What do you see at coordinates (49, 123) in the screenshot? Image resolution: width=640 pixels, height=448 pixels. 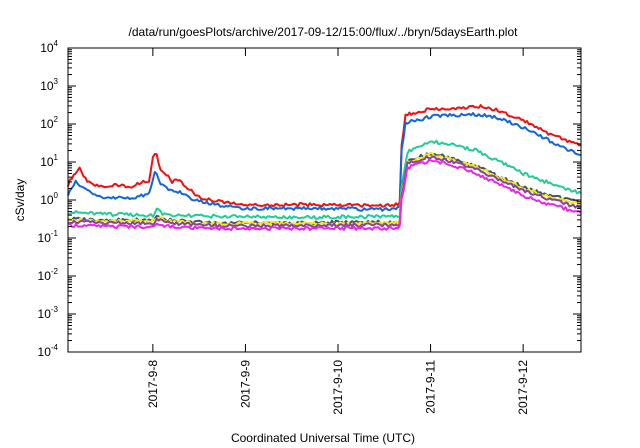 I see `y-tick-label: 10²` at bounding box center [49, 123].